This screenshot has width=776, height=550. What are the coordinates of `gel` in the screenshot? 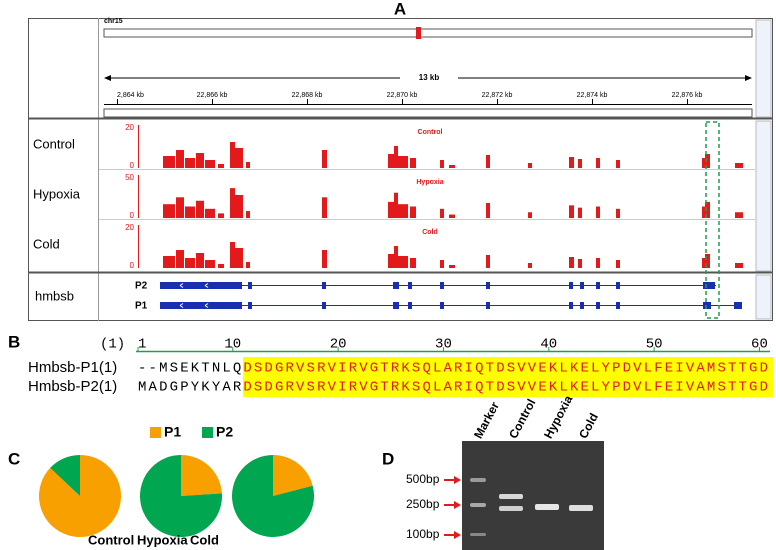 It's located at (533, 495).